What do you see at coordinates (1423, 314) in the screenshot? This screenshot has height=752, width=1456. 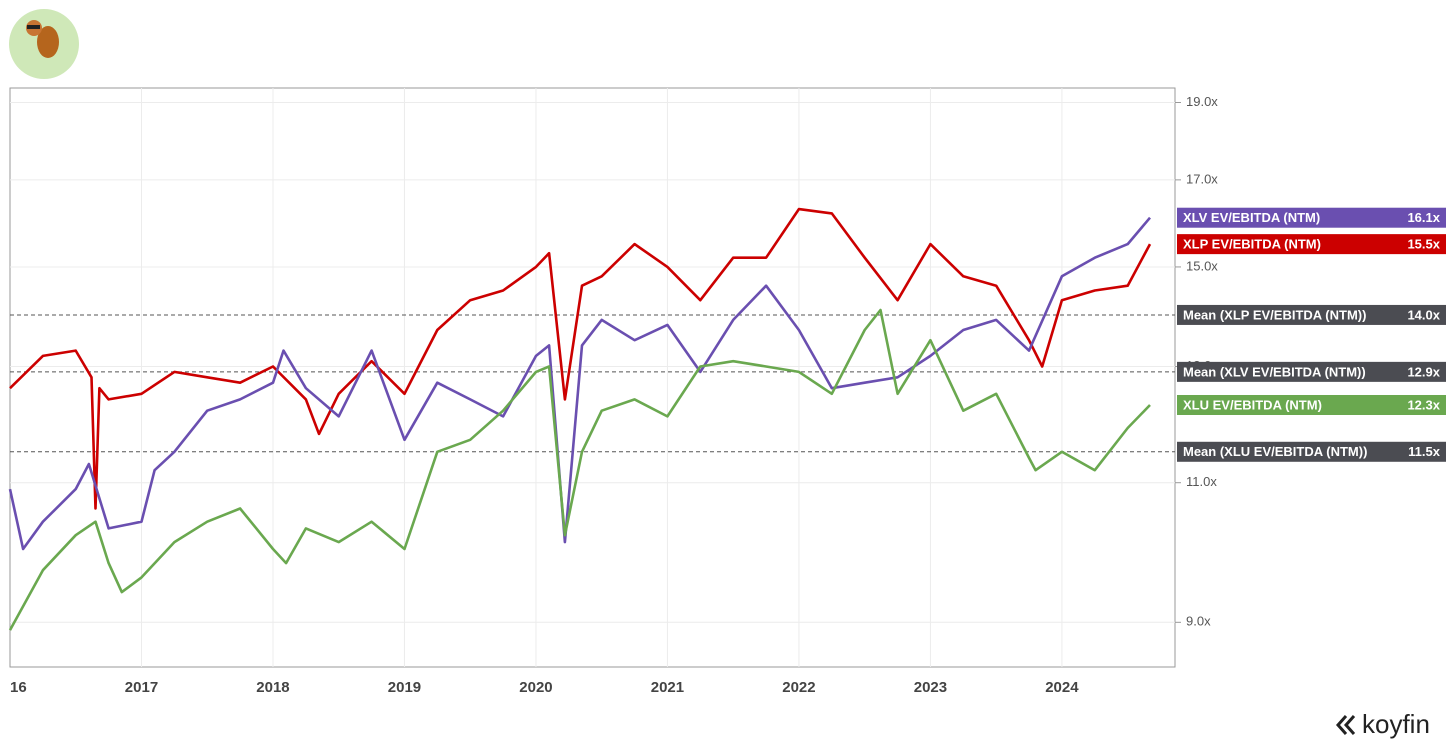 I see `badge-value: 14.0x` at bounding box center [1423, 314].